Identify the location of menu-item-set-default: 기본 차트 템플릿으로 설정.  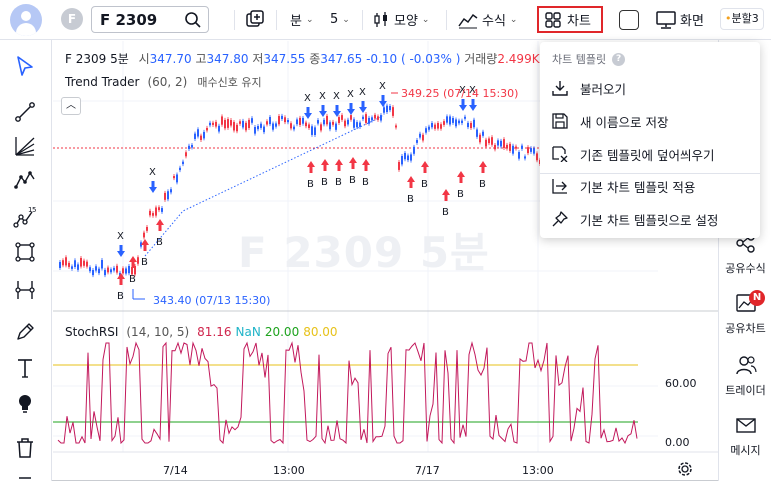
(650, 219).